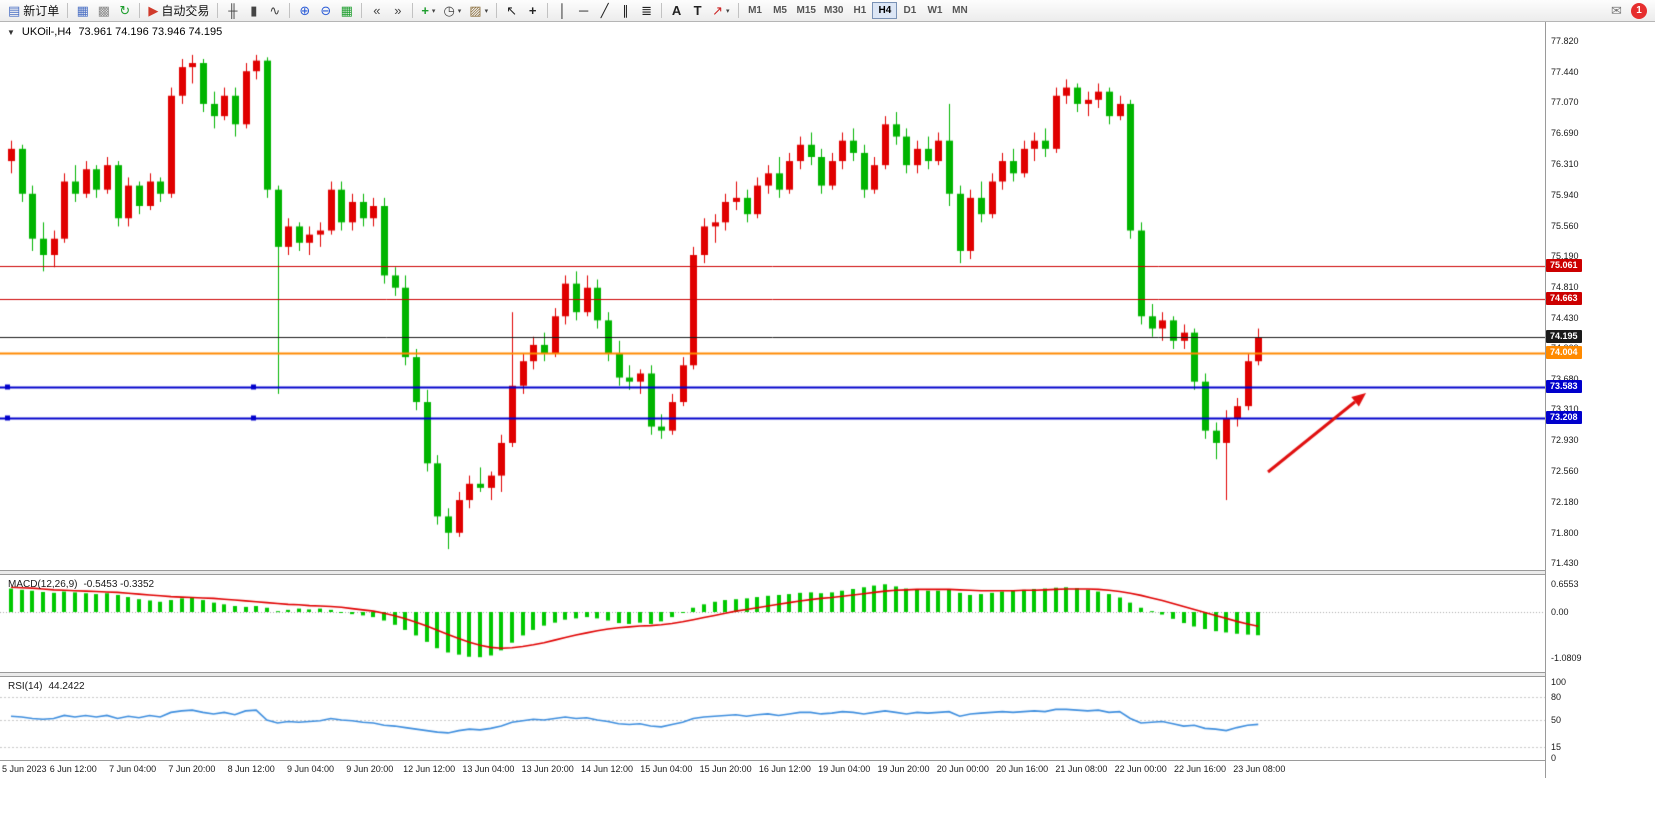 The width and height of the screenshot is (1655, 828). I want to click on time-axis-label: 5 Jun 2023, so click(24, 769).